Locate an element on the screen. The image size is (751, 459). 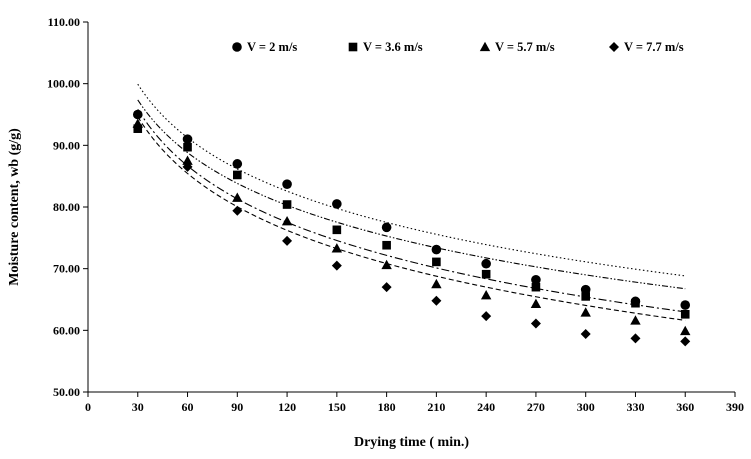
x-tick-label: 150 is located at coordinates (337, 407).